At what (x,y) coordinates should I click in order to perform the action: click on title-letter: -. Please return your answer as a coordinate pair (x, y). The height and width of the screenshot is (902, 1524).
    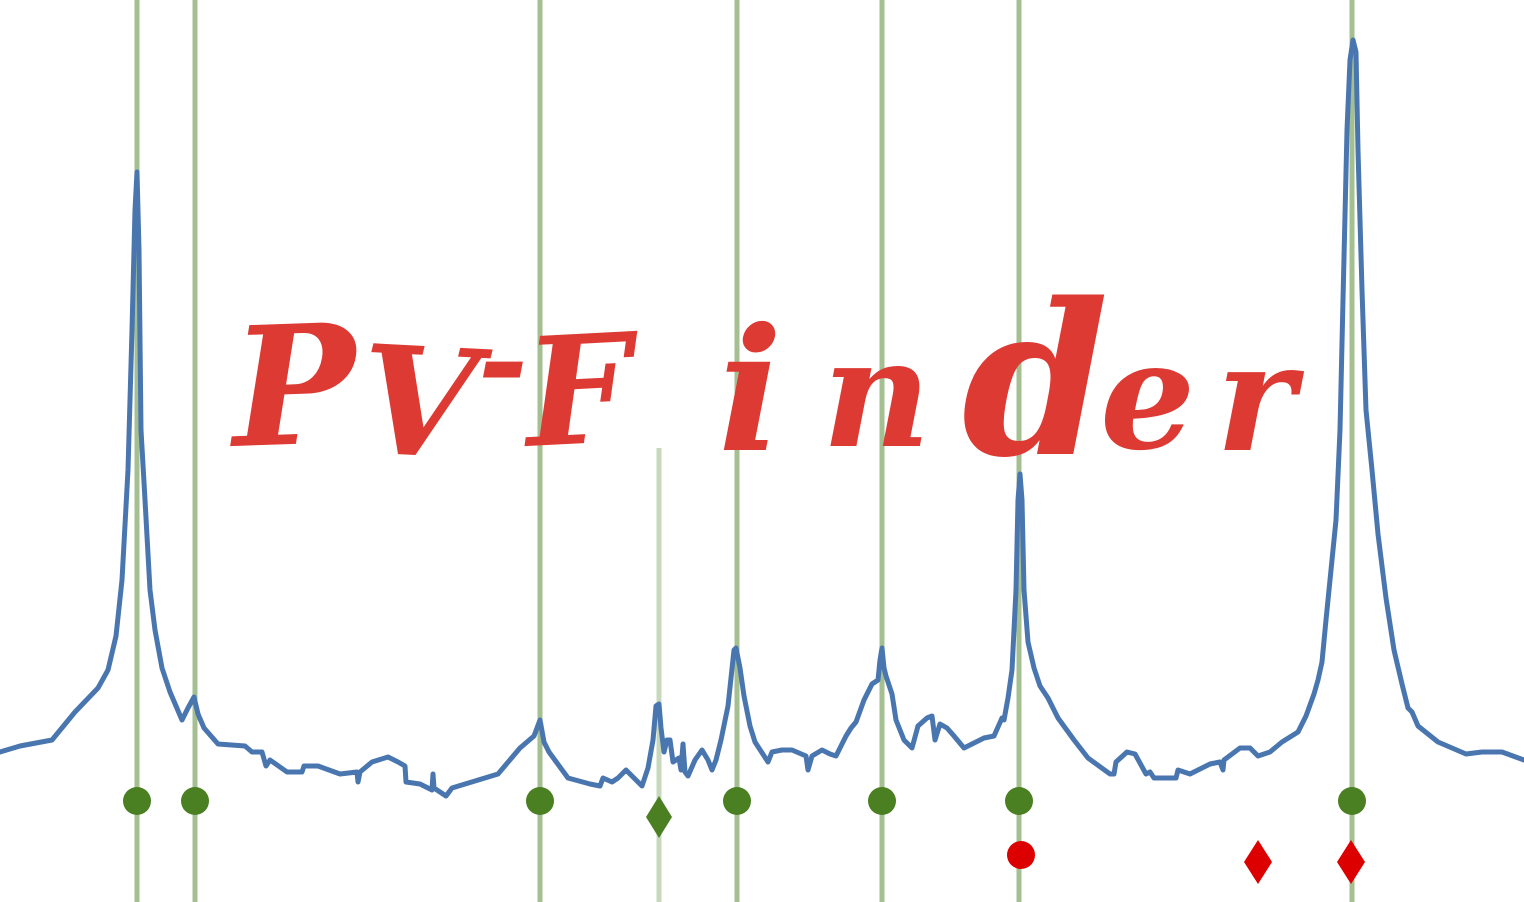
    Looking at the image, I should click on (503, 360).